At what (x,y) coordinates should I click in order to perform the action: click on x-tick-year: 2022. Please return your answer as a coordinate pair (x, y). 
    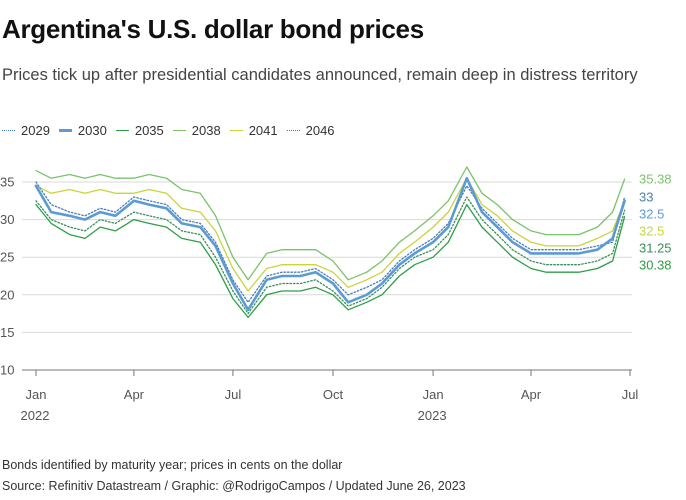
    Looking at the image, I should click on (35, 415).